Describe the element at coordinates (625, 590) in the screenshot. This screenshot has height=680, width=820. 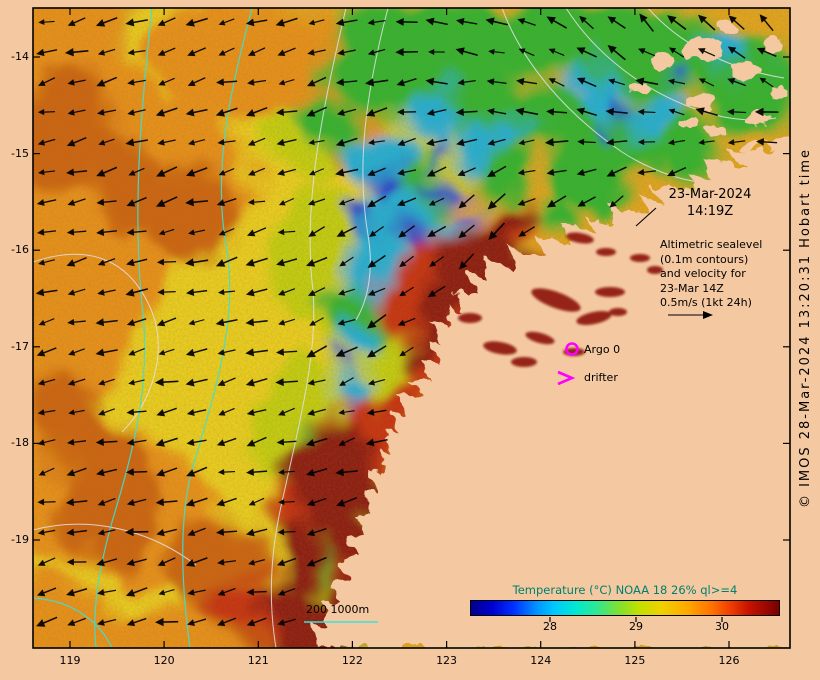
I see `colorbar-title: Temperature (°C) NOAA 18 26% ql>=4` at that location.